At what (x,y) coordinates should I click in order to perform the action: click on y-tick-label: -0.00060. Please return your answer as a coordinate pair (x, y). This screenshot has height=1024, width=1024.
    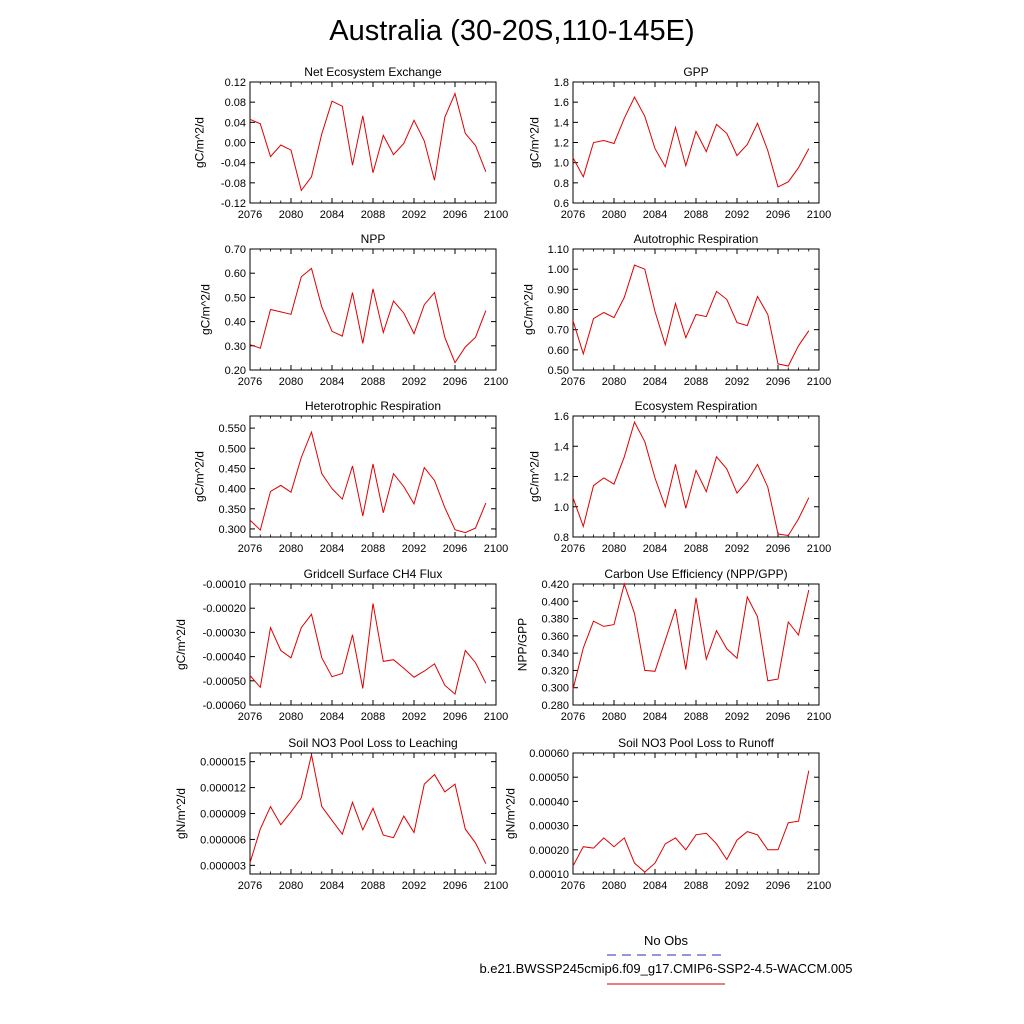
    Looking at the image, I should click on (224, 706).